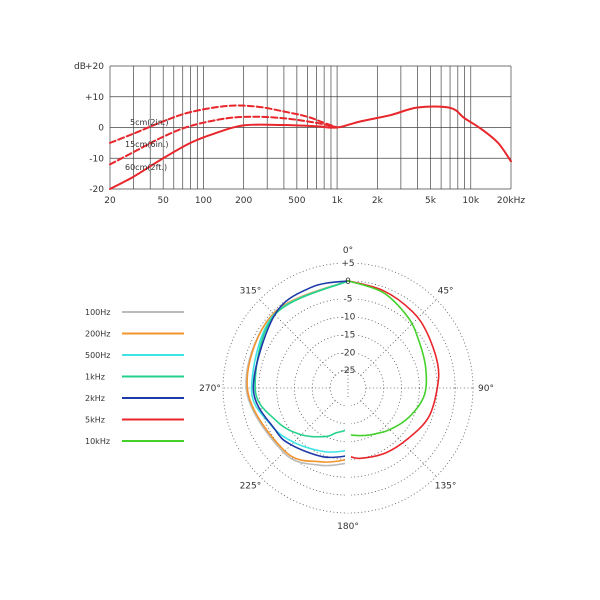  What do you see at coordinates (203, 201) in the screenshot?
I see `x-tick-label: 100` at bounding box center [203, 201].